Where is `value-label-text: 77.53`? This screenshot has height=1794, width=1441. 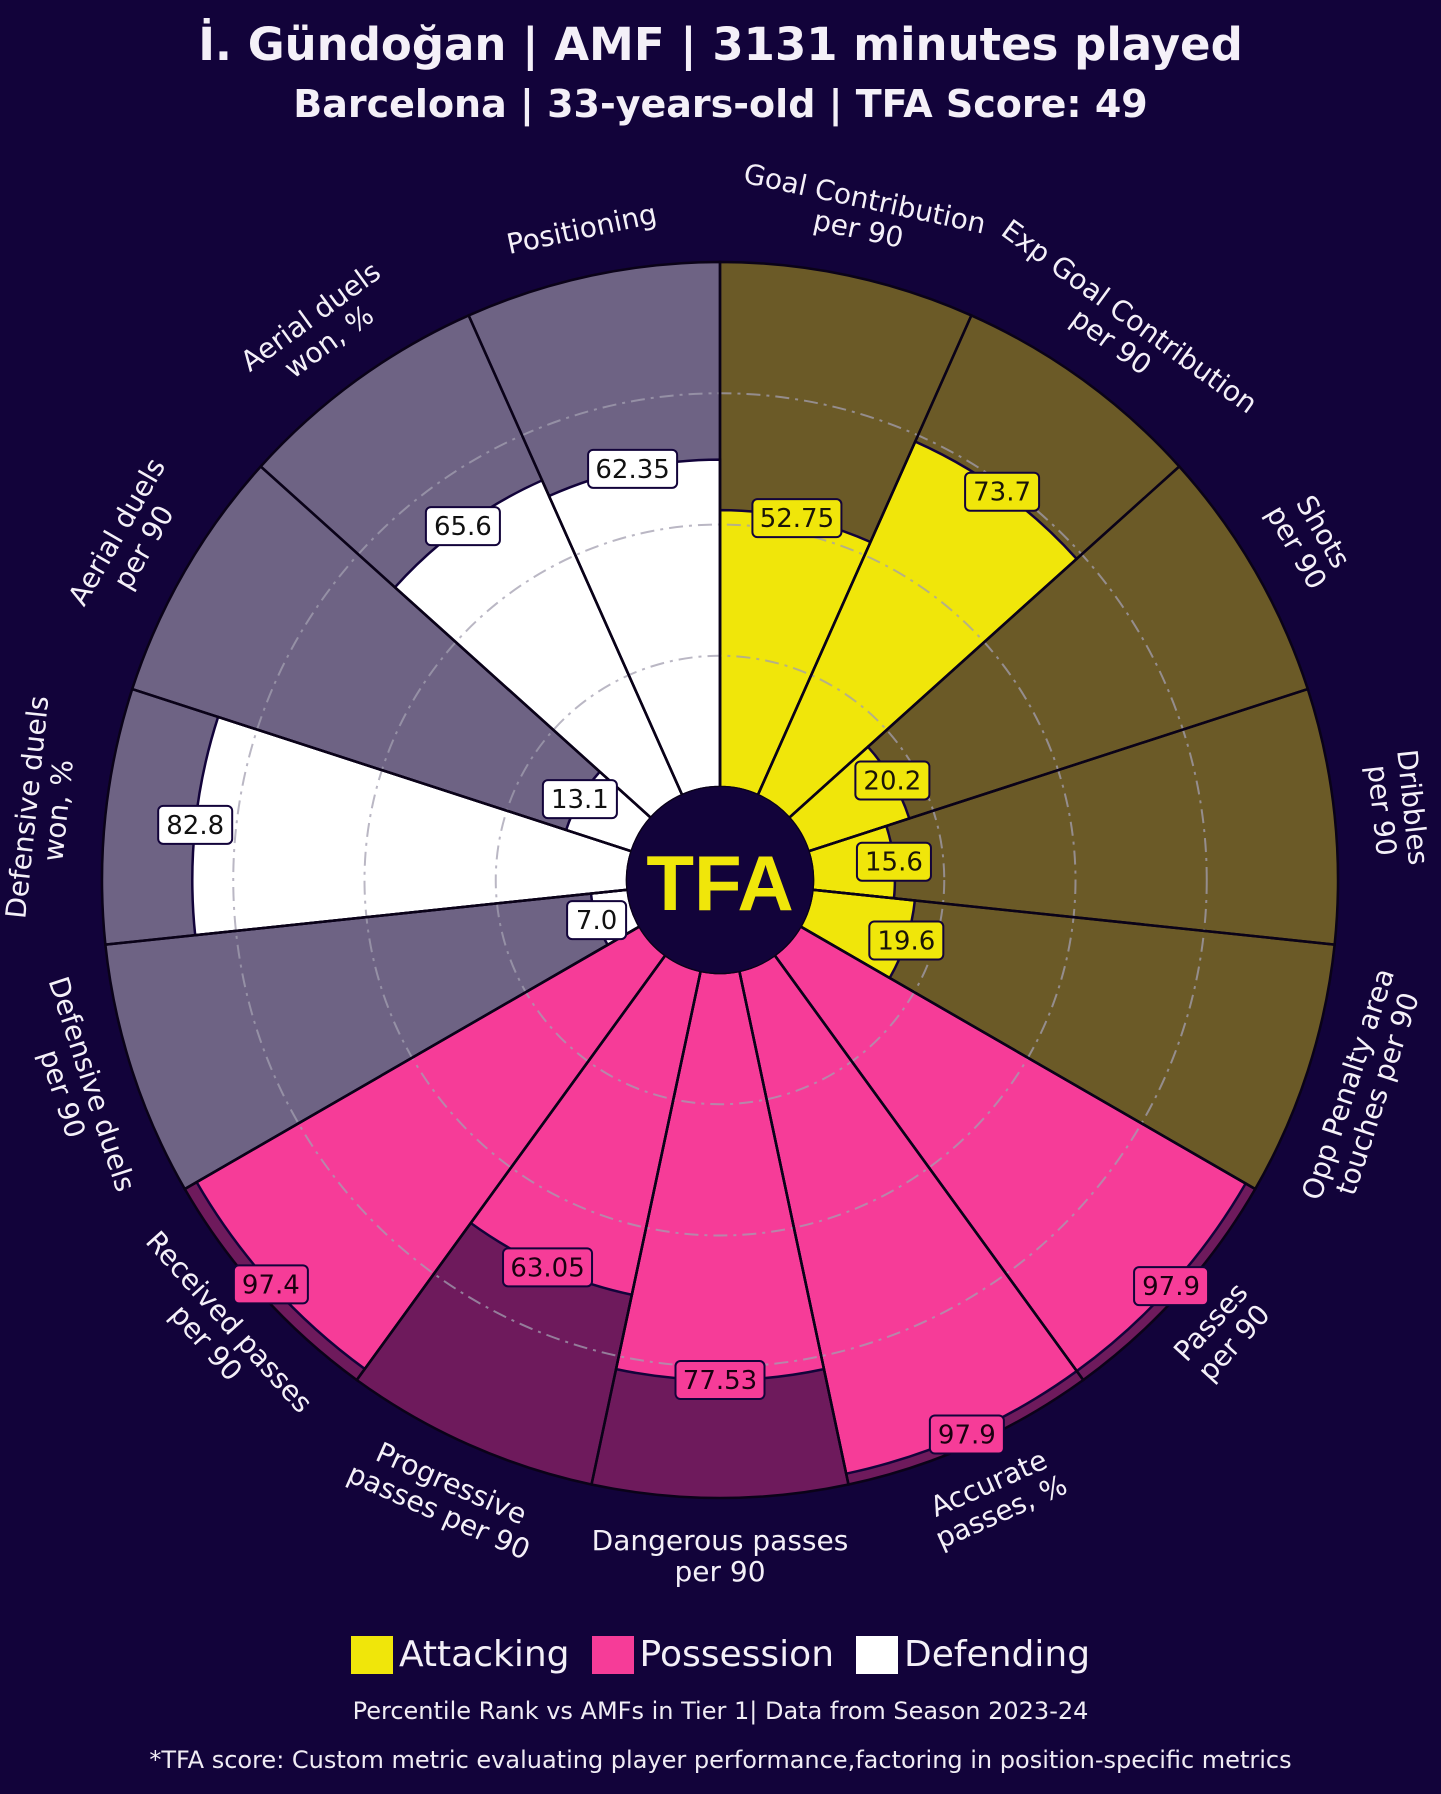
value-label-text: 77.53 is located at coordinates (720, 1381).